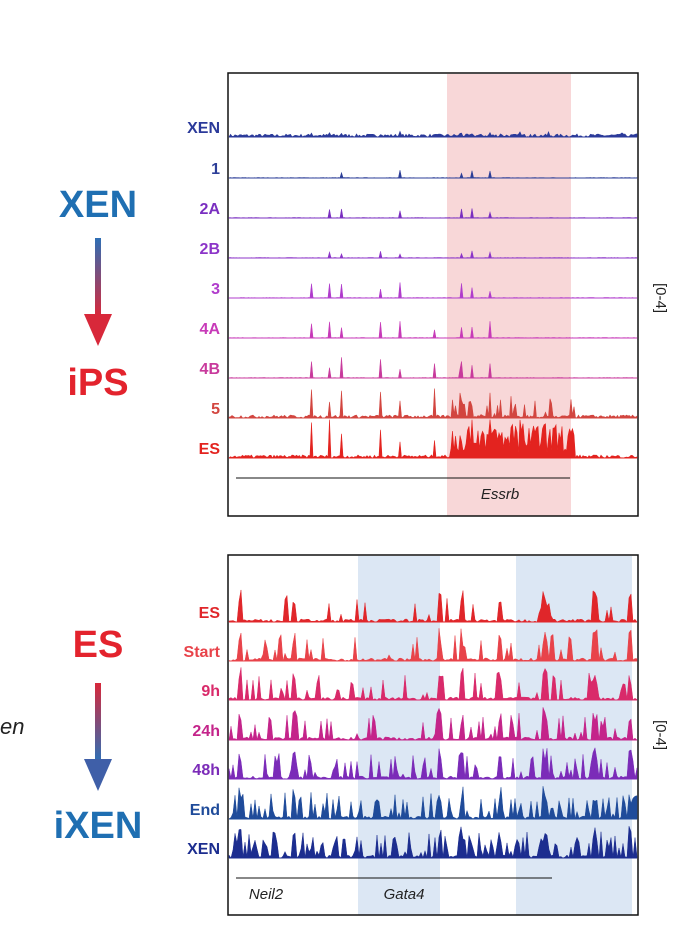 This screenshot has width=680, height=947. I want to click on track-label: 24h, so click(206, 731).